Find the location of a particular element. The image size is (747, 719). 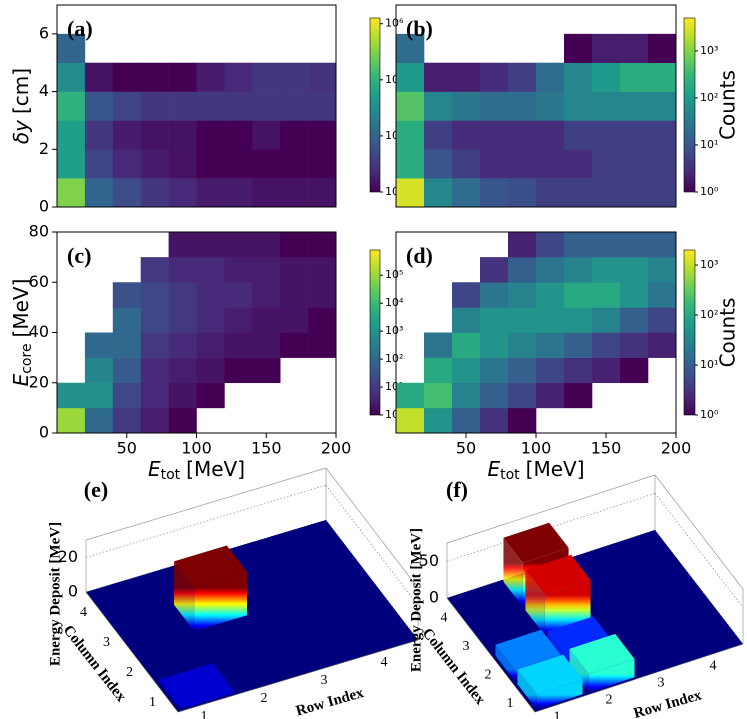

y-tick-label: 40 is located at coordinates (39, 331).